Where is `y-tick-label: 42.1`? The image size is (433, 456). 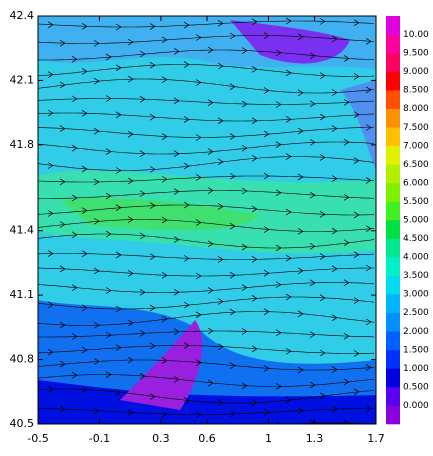 y-tick-label: 42.1 is located at coordinates (22, 79).